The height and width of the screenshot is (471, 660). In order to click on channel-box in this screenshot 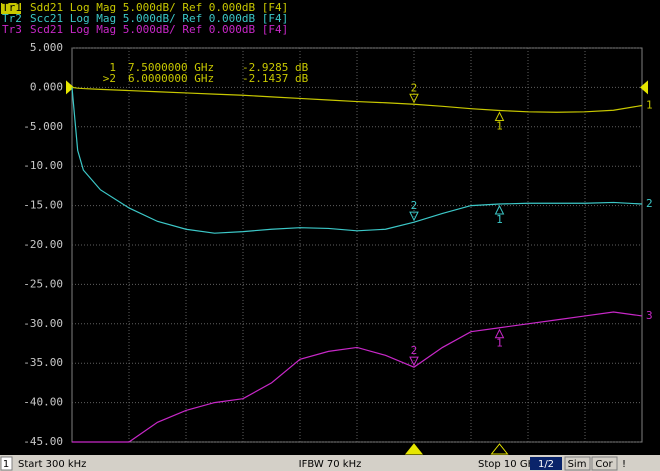, I will do `click(6, 463)`.